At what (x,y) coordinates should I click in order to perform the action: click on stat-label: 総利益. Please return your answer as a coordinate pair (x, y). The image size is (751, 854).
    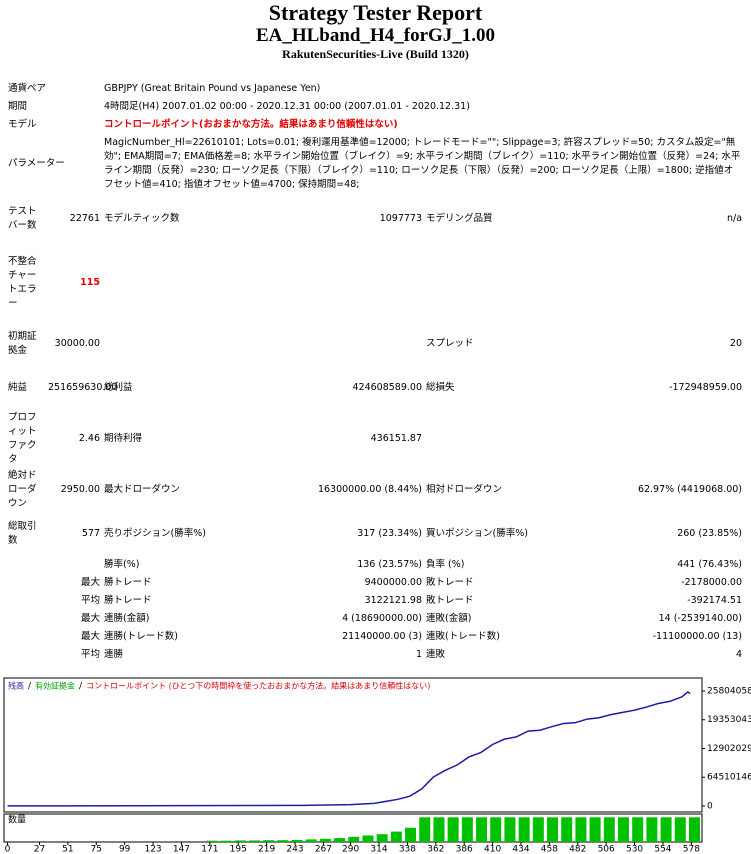
    Looking at the image, I should click on (118, 387).